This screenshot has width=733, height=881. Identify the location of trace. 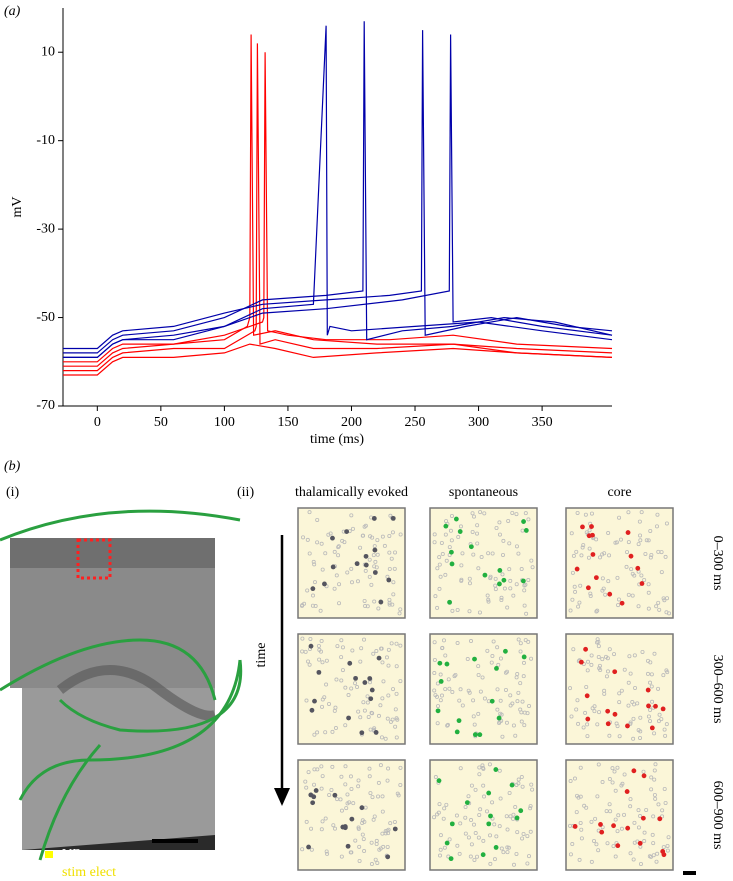
(338, 359).